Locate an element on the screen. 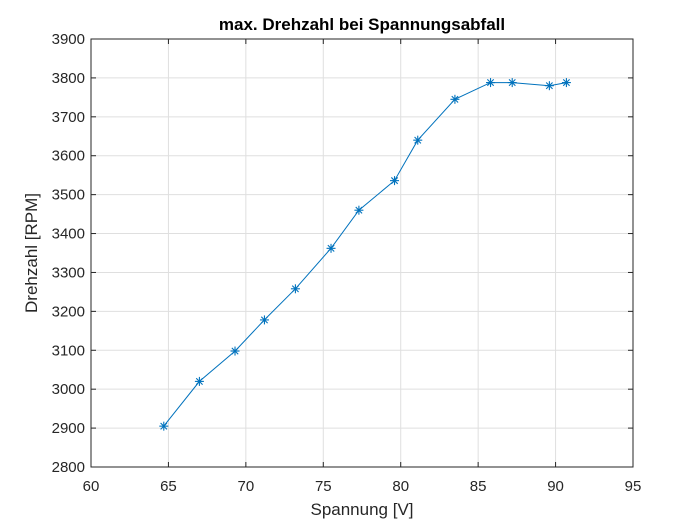 This screenshot has height=525, width=700. y-tick-label: 2900 is located at coordinates (68, 428).